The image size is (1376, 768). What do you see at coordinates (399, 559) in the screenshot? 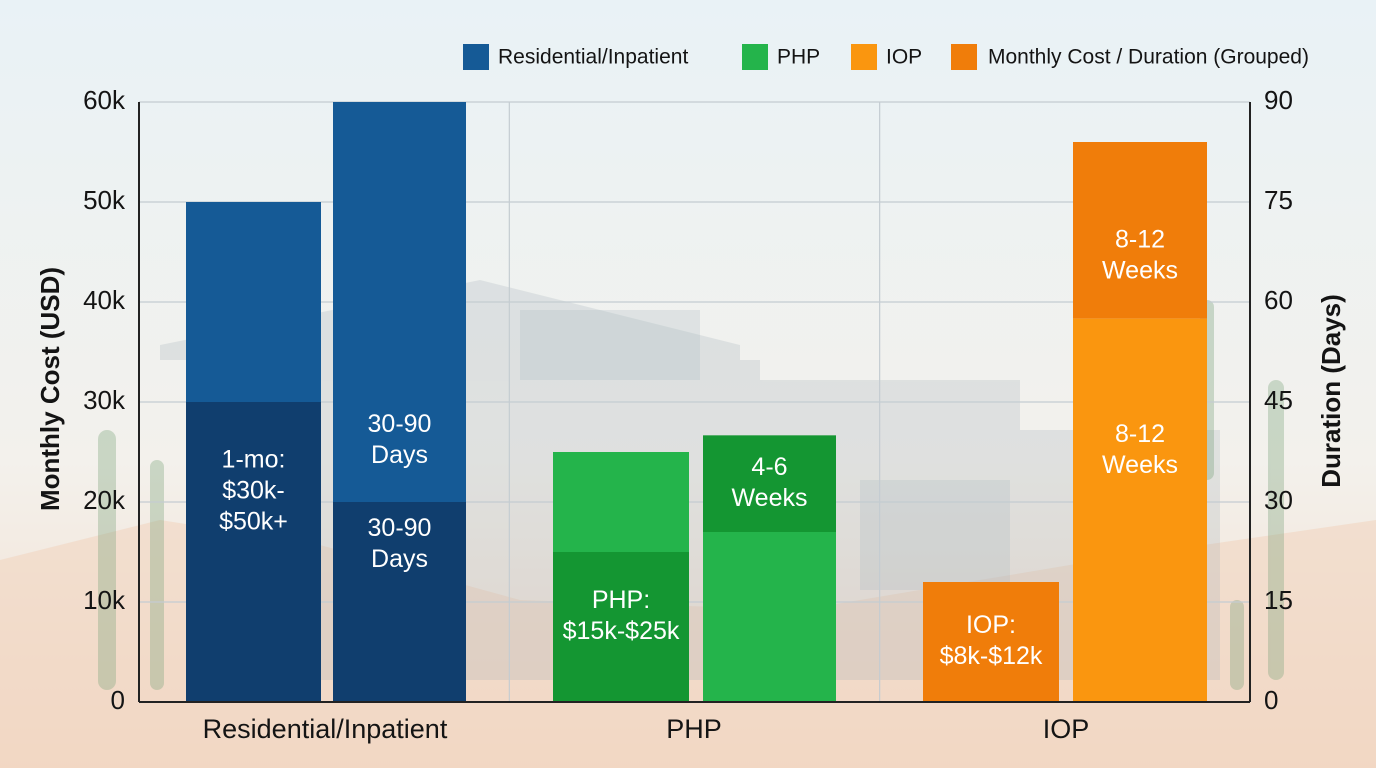
I see `duration-bar-lower-label-0-line-1: Days` at bounding box center [399, 559].